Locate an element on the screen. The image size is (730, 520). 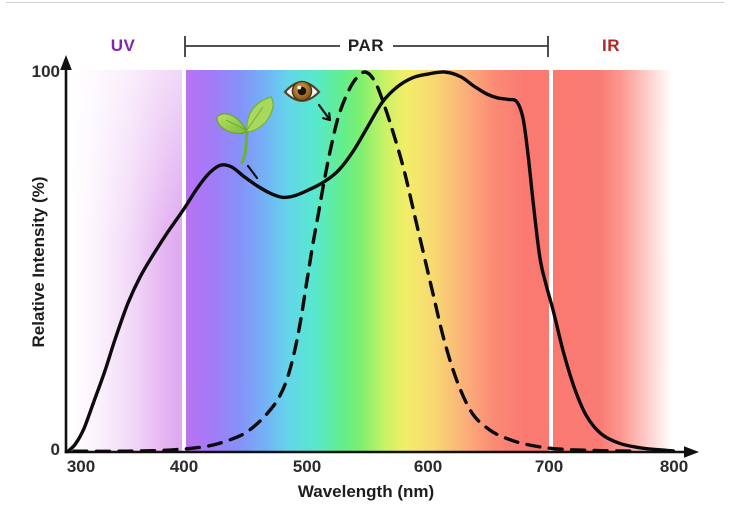
seedling-pointer-line is located at coordinates (252, 172).